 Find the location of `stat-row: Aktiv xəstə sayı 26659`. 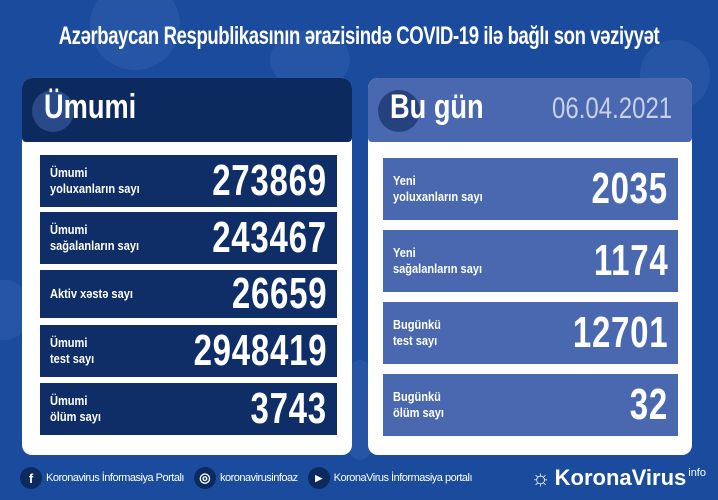

stat-row: Aktiv xəstə sayı 26659 is located at coordinates (188, 294).